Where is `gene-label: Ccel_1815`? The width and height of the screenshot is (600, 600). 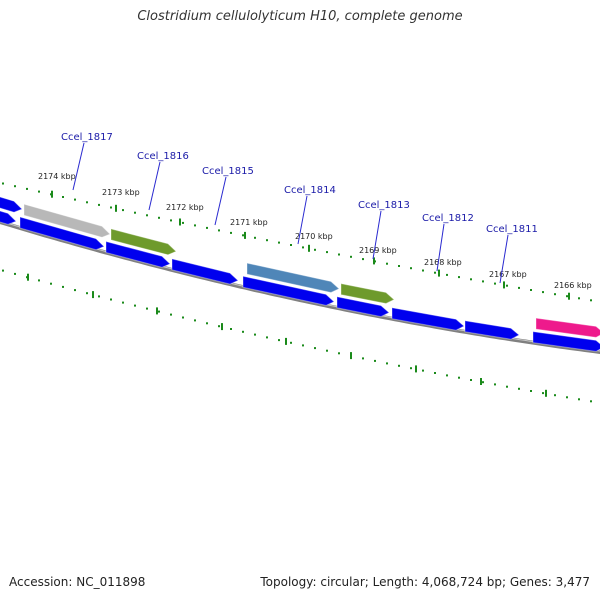 gene-label: Ccel_1815 is located at coordinates (228, 171).